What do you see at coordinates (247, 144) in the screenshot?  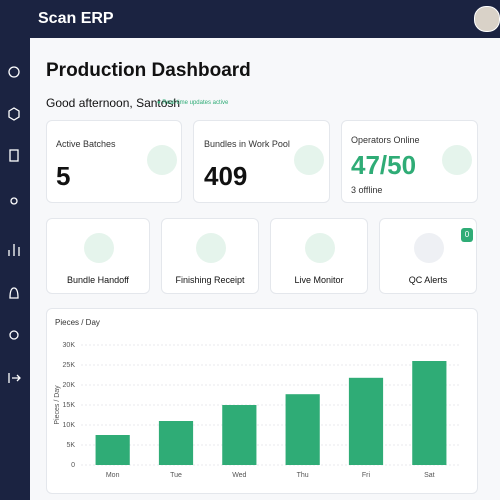 I see `stat-label: Bundles in Work Pool` at bounding box center [247, 144].